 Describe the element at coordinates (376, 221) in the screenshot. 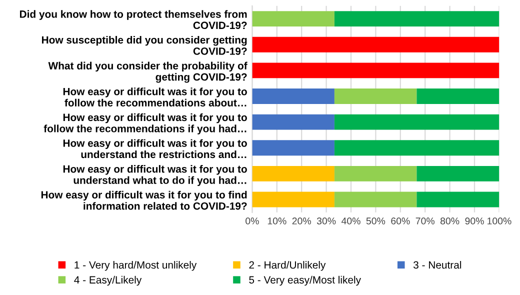

I see `x-tick-label: 50%` at that location.